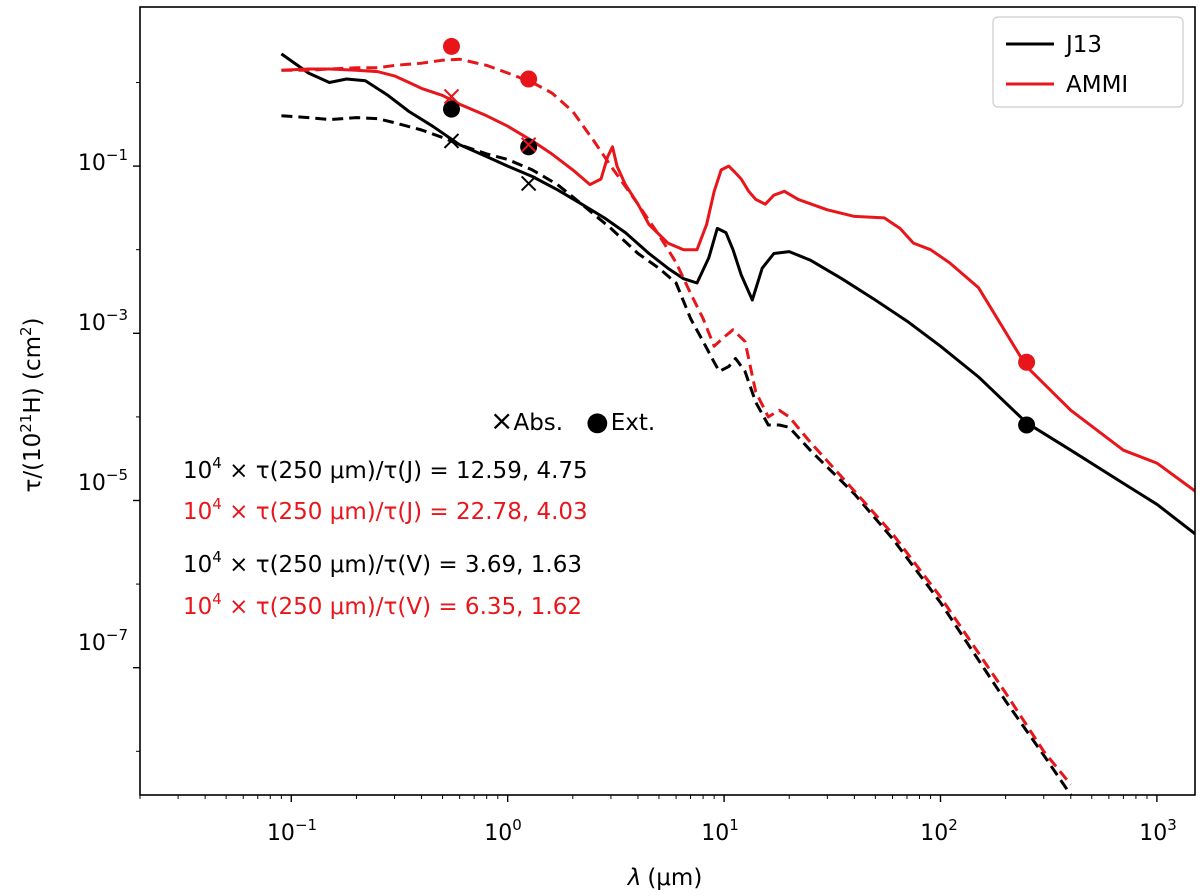  I want to click on annotation-ammi-tau-j: 104 × τ(250 μm)/τ(J) = 22.78, 4.03, so click(385, 510).